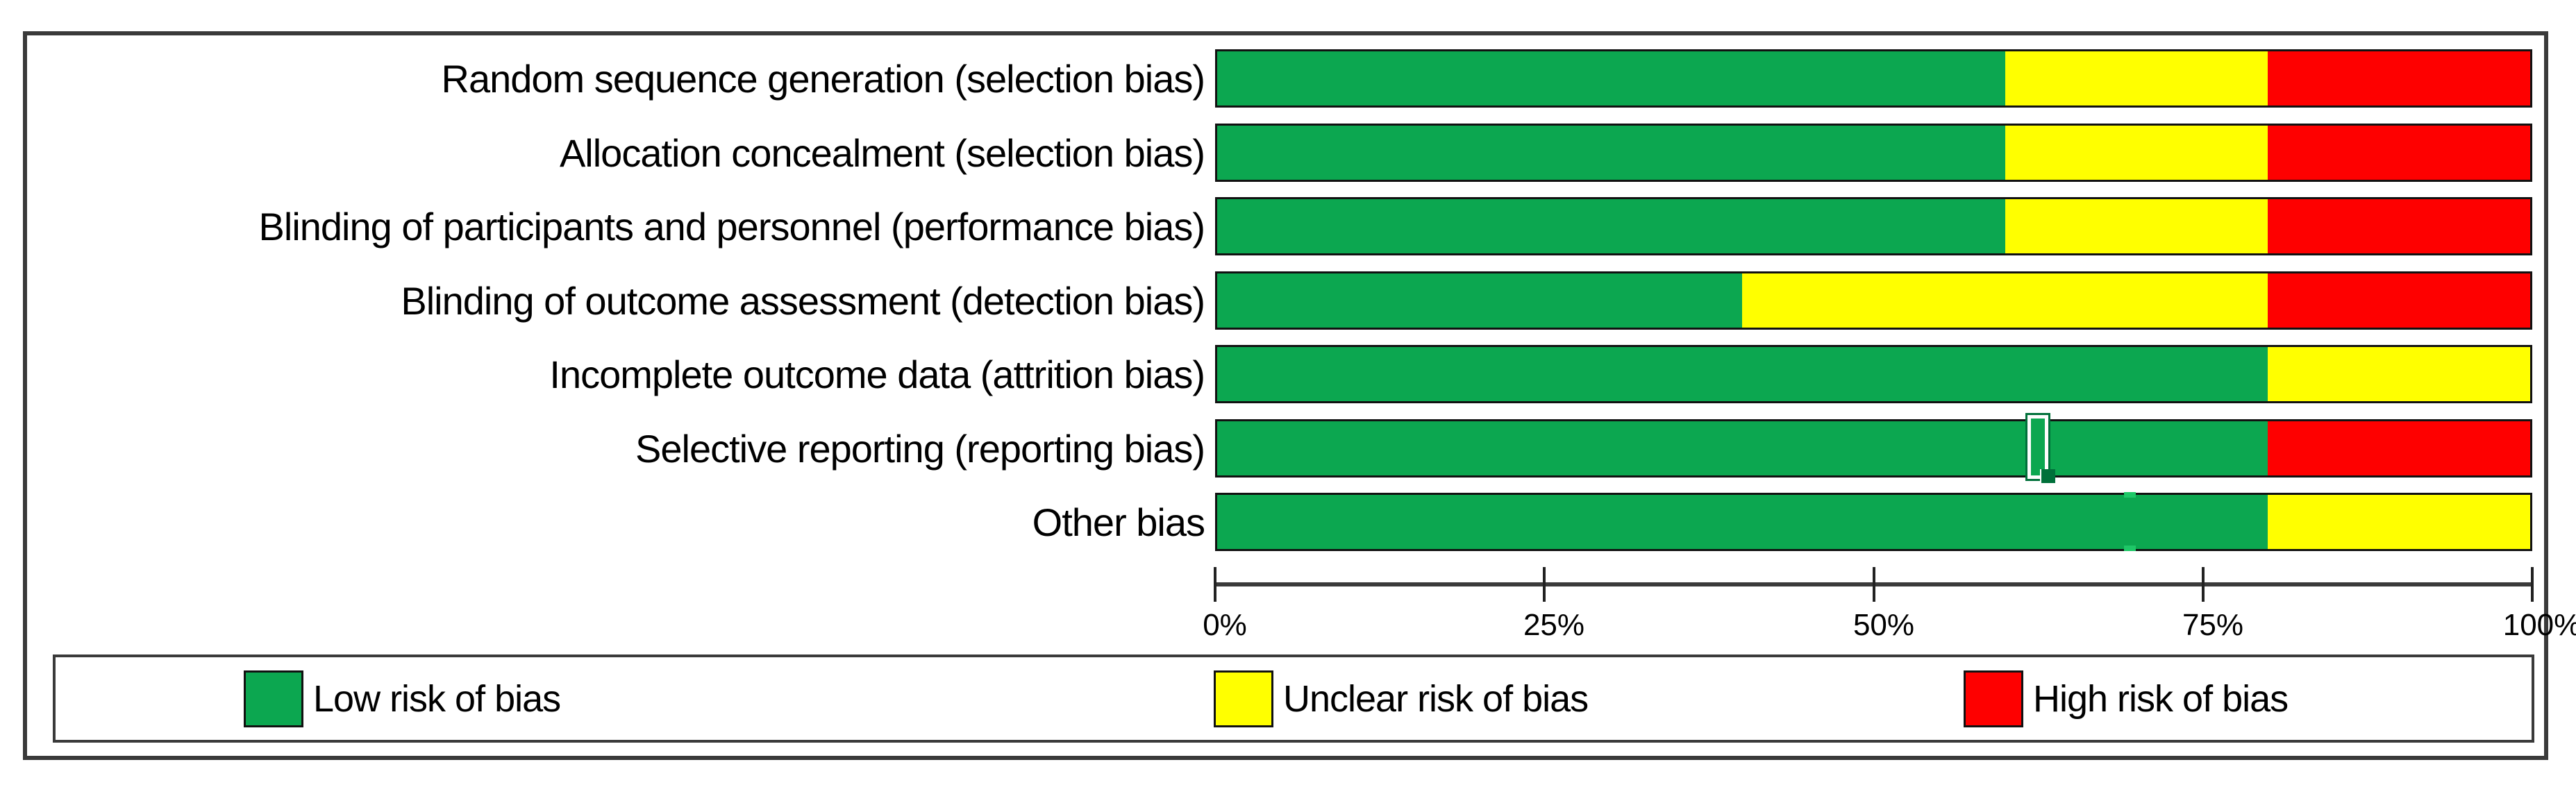 Image resolution: width=2576 pixels, height=794 pixels. Describe the element at coordinates (2037, 447) in the screenshot. I see `ibeam-cursor-artifact` at that location.